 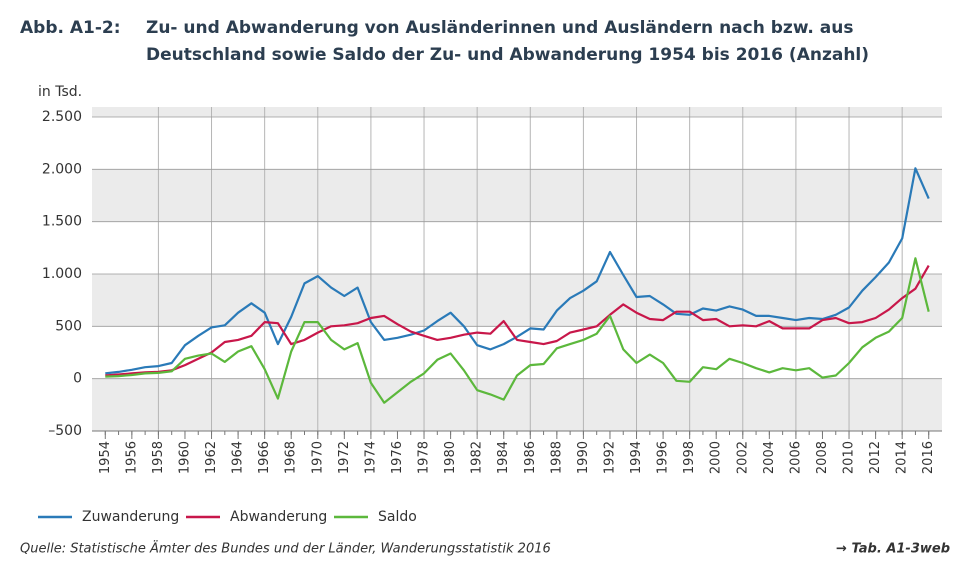 I want to click on x-tick-label: 1962, so click(x=211, y=457).